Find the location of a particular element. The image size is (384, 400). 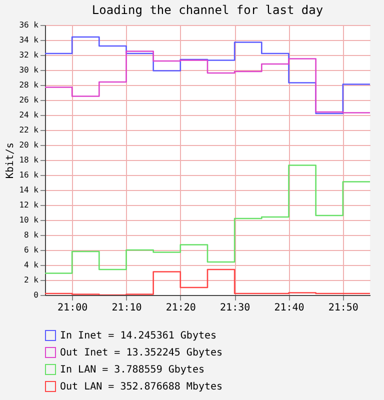

legend-label: Out LAN = 352.876688 Mbytes is located at coordinates (141, 387).